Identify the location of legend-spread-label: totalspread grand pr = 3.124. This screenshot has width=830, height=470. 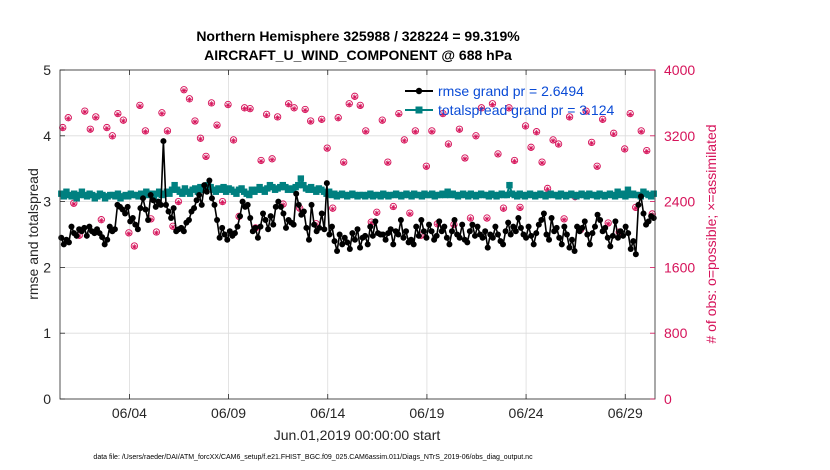
(526, 110).